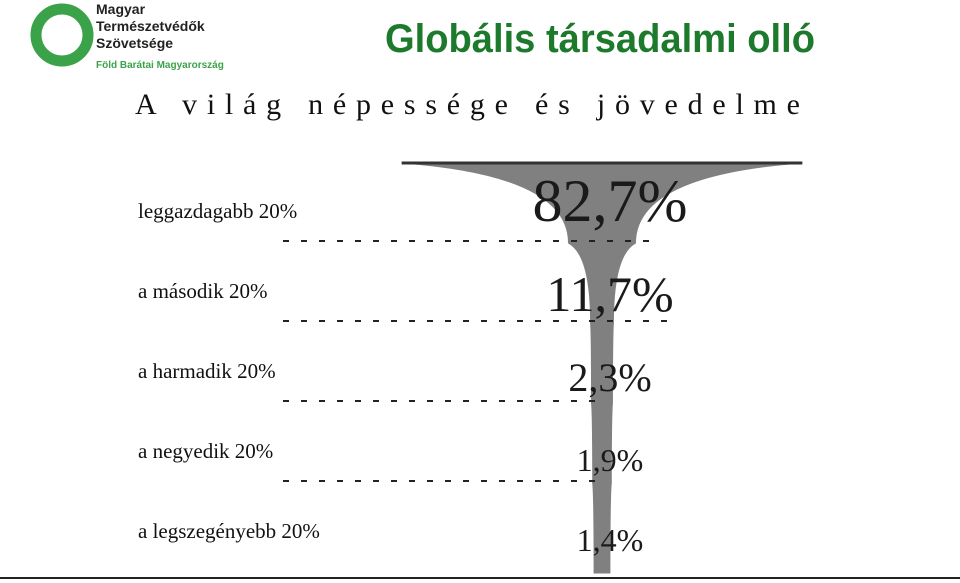 This screenshot has height=583, width=960. I want to click on value-label: 1,4%, so click(610, 540).